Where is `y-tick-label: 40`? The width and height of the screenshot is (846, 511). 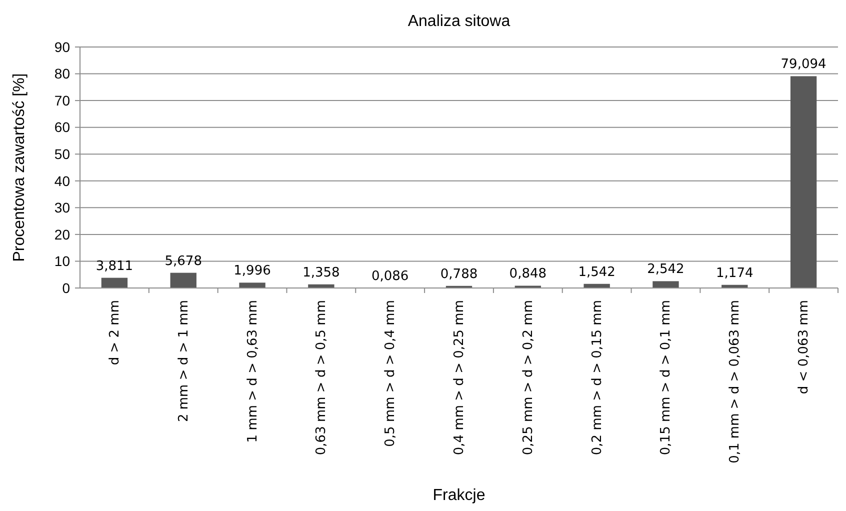 y-tick-label: 40 is located at coordinates (62, 180).